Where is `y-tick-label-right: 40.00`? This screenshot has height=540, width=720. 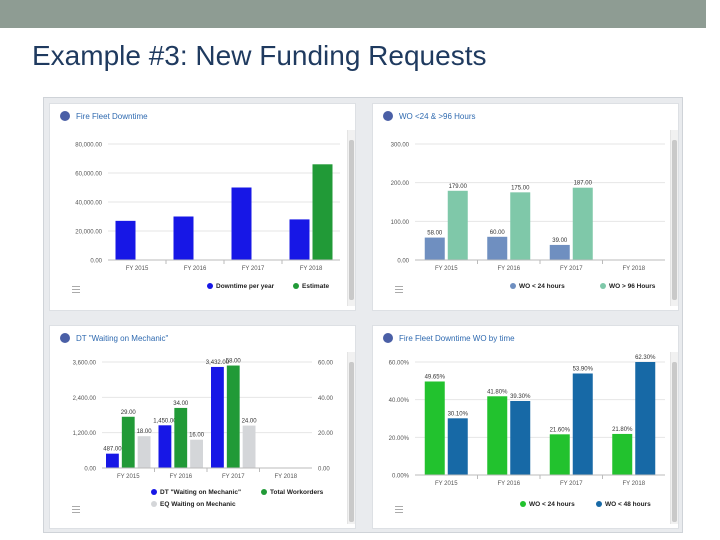
y-tick-label-right: 40.00 is located at coordinates (326, 399).